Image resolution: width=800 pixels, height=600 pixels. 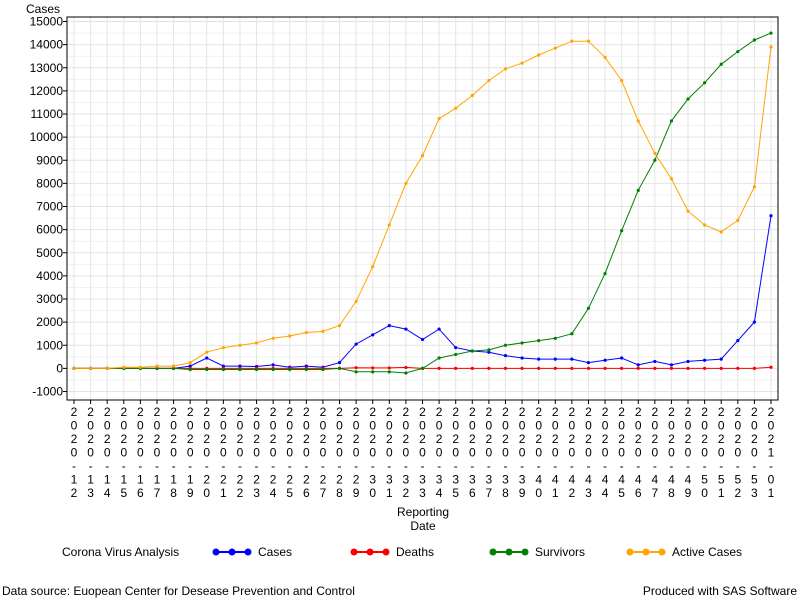 What do you see at coordinates (49, 183) in the screenshot?
I see `y-tick-label: 8000` at bounding box center [49, 183].